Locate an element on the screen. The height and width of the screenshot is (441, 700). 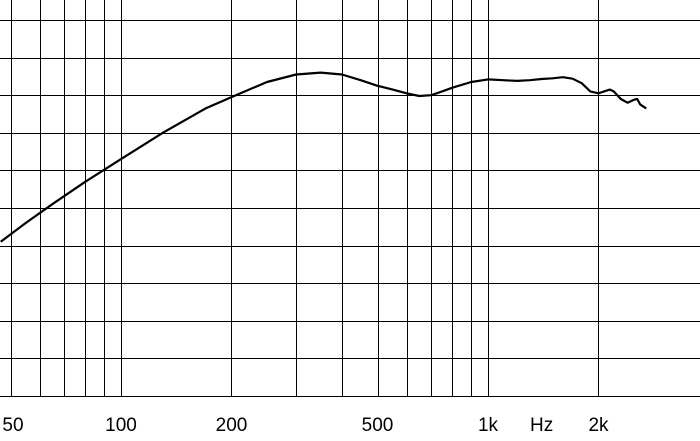
x-tick-label: 2k is located at coordinates (598, 425).